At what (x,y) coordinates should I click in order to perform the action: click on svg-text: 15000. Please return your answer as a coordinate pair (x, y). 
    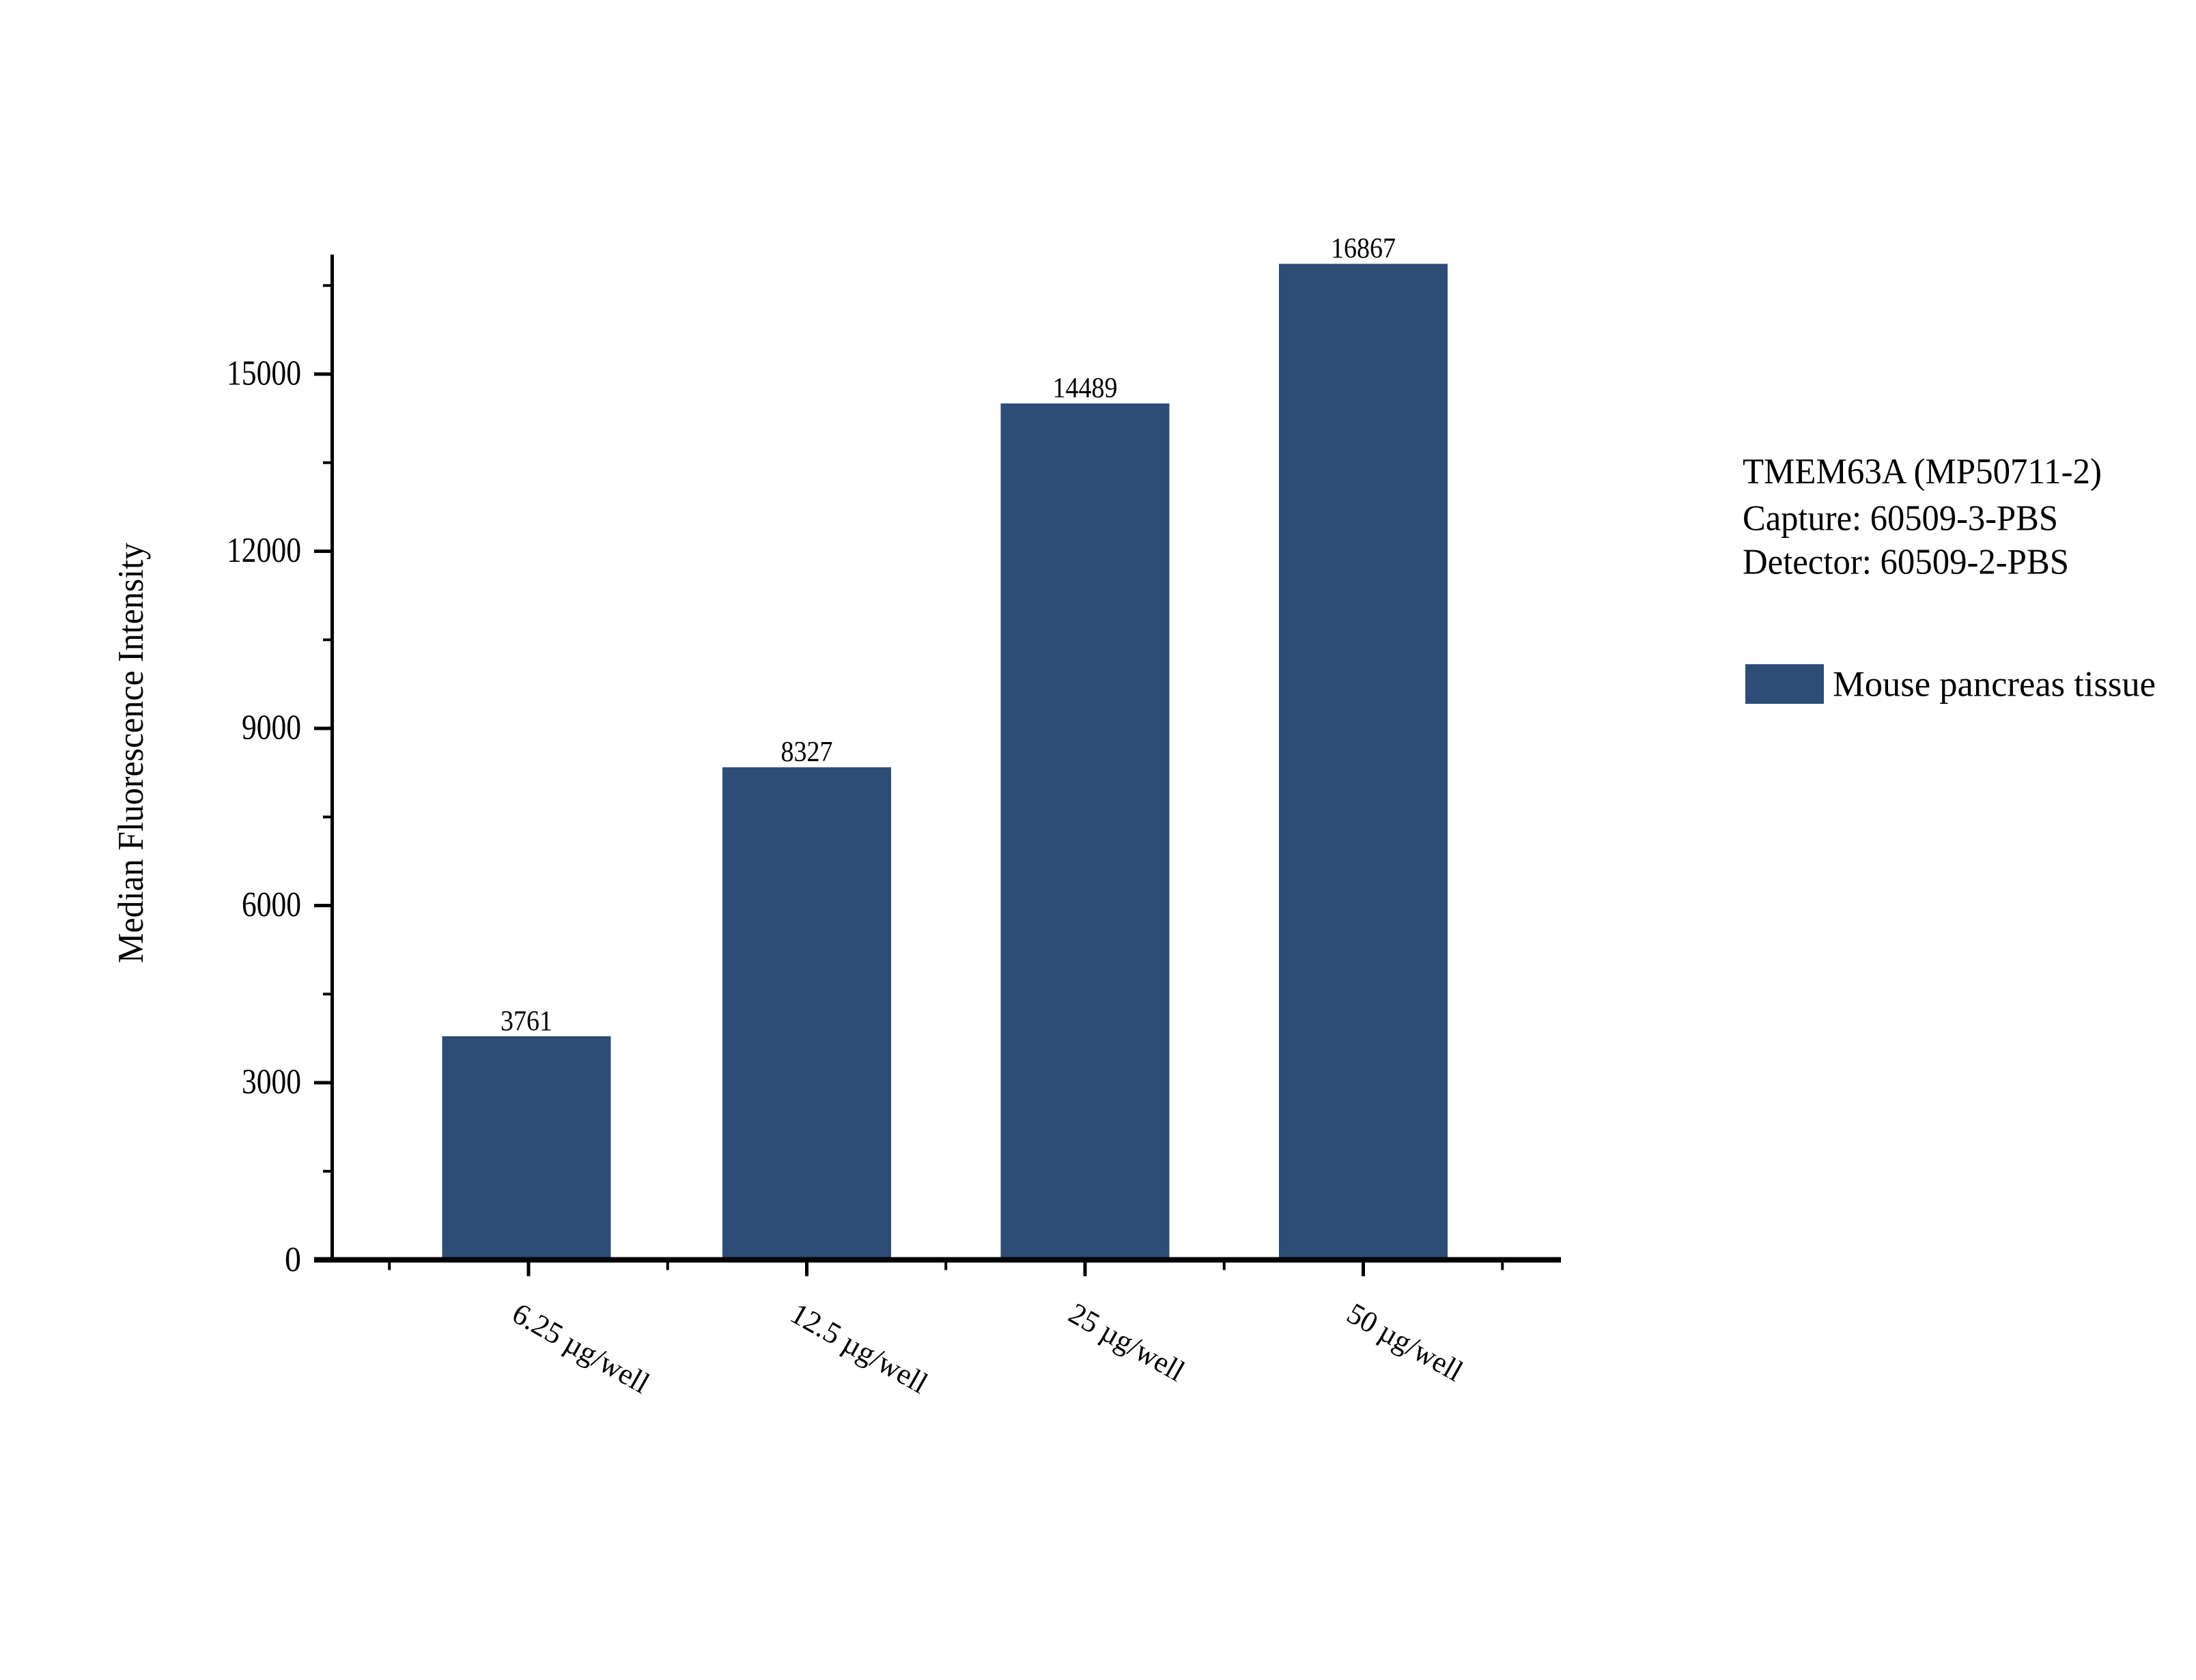
    Looking at the image, I should click on (264, 373).